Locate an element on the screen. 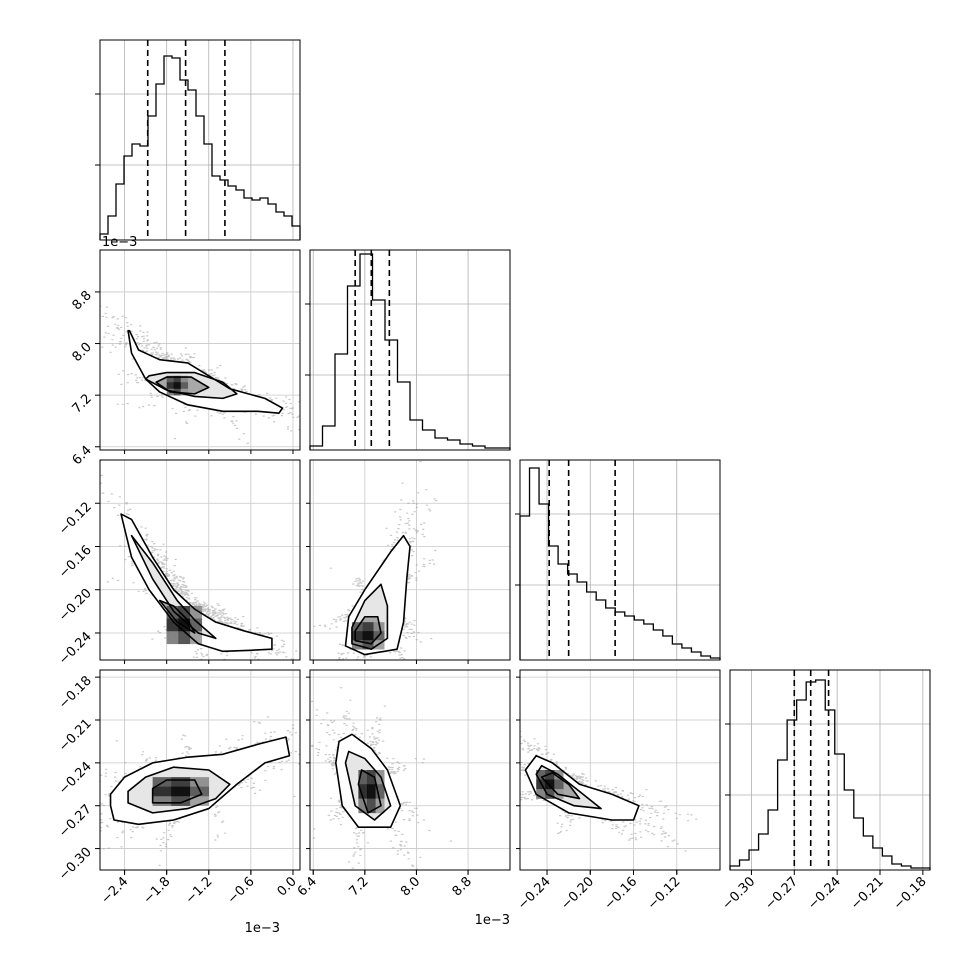 Image resolution: width=970 pixels, height=974 pixels. y-tick-label: 7.2 is located at coordinates (82, 403).